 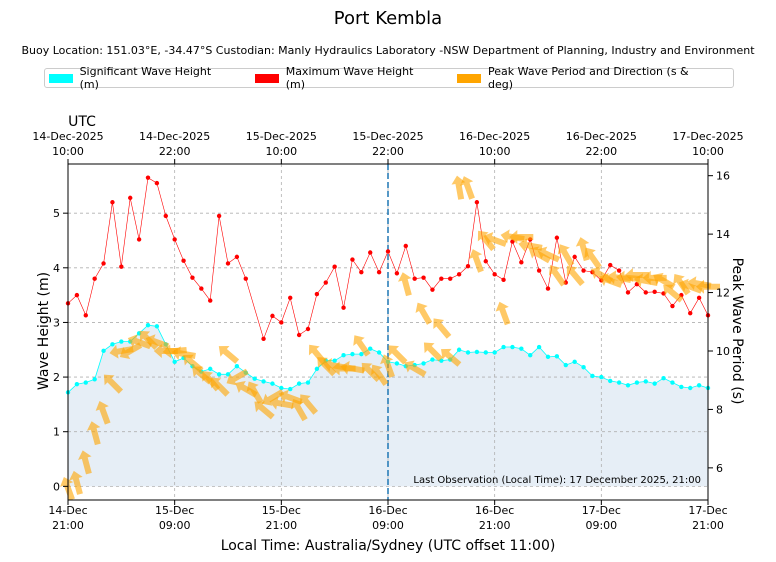 What do you see at coordinates (145, 78) in the screenshot?
I see `legend-label-hs: Significant Wave Height (m)` at bounding box center [145, 78].